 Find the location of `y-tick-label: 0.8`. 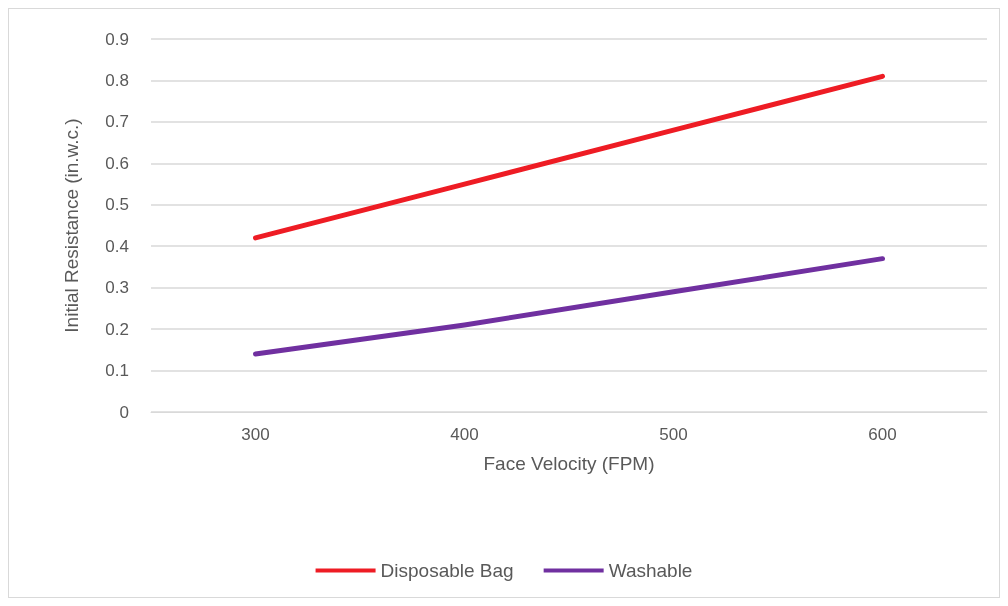

y-tick-label: 0.8 is located at coordinates (117, 80).